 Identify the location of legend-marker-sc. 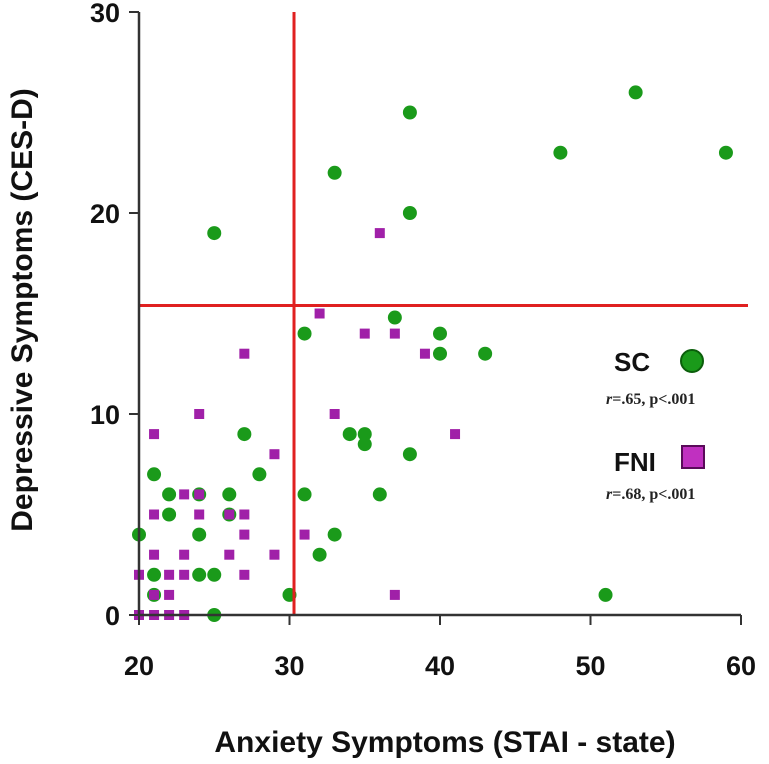
(692, 361).